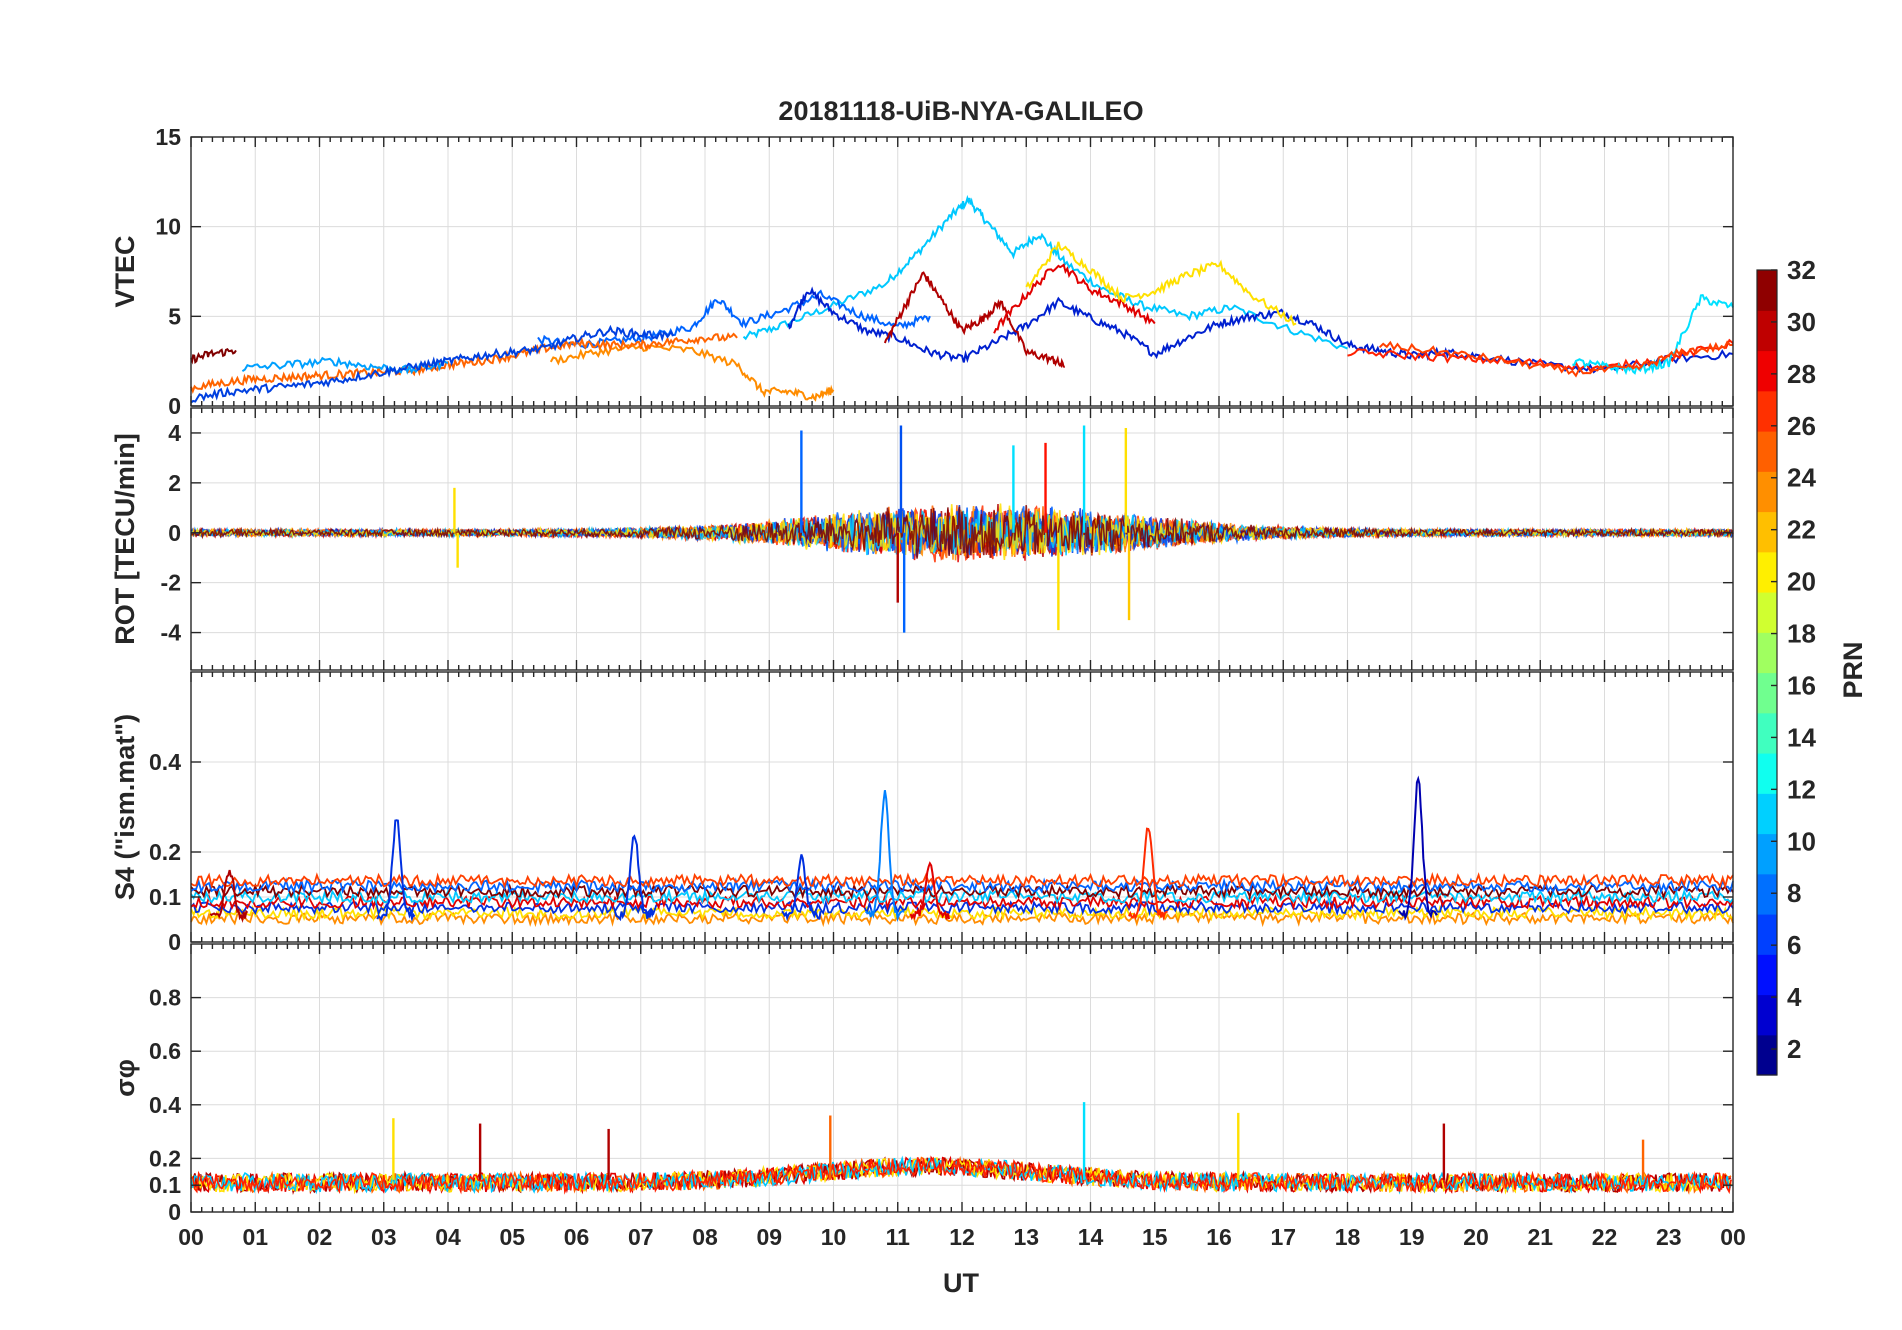 This screenshot has height=1330, width=1902. What do you see at coordinates (255, 1237) in the screenshot?
I see `x-tick-label: 01` at bounding box center [255, 1237].